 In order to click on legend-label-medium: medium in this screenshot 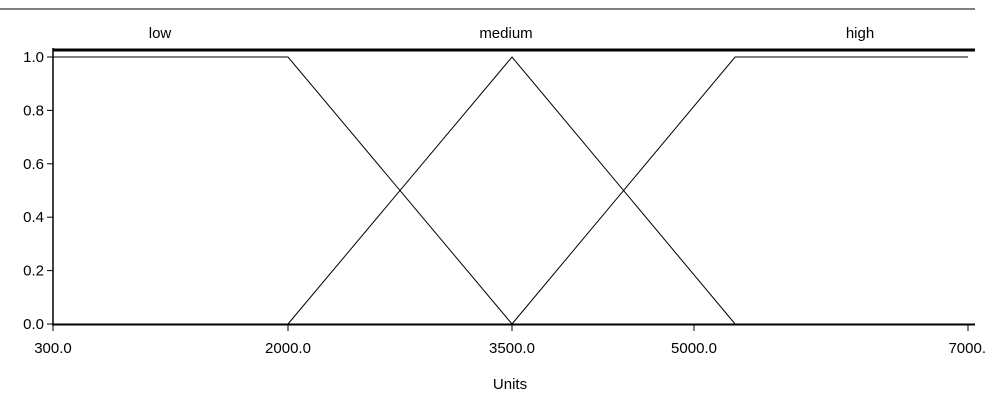, I will do `click(505, 33)`.